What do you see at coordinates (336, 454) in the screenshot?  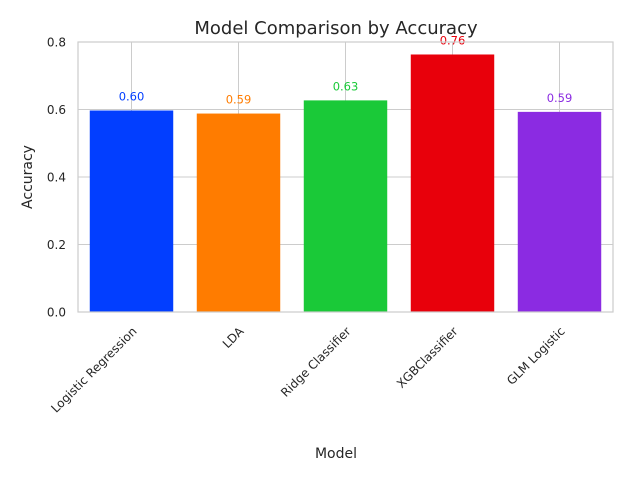 I see `x-axis-label: Model` at bounding box center [336, 454].